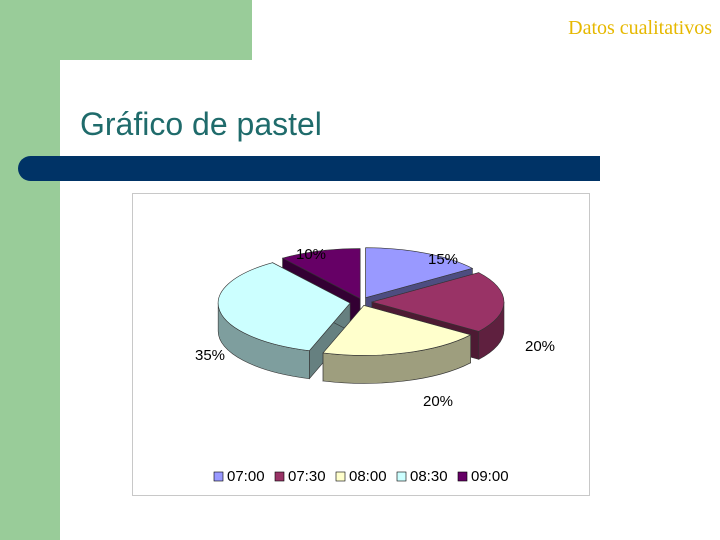 This screenshot has width=720, height=540. Describe the element at coordinates (210, 355) in the screenshot. I see `slice-label-0830: 35%` at that location.